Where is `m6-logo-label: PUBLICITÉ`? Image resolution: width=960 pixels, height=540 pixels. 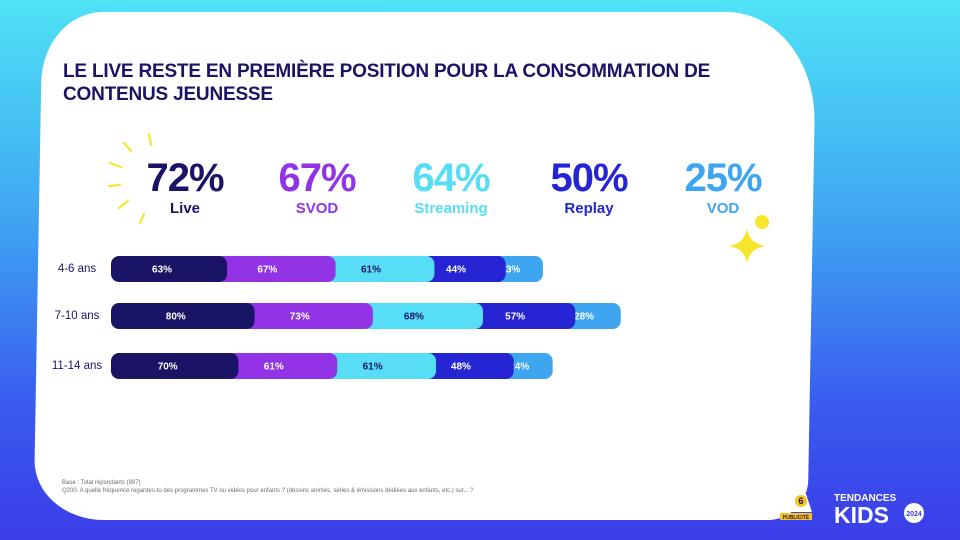 m6-logo-label: PUBLICITÉ is located at coordinates (796, 517).